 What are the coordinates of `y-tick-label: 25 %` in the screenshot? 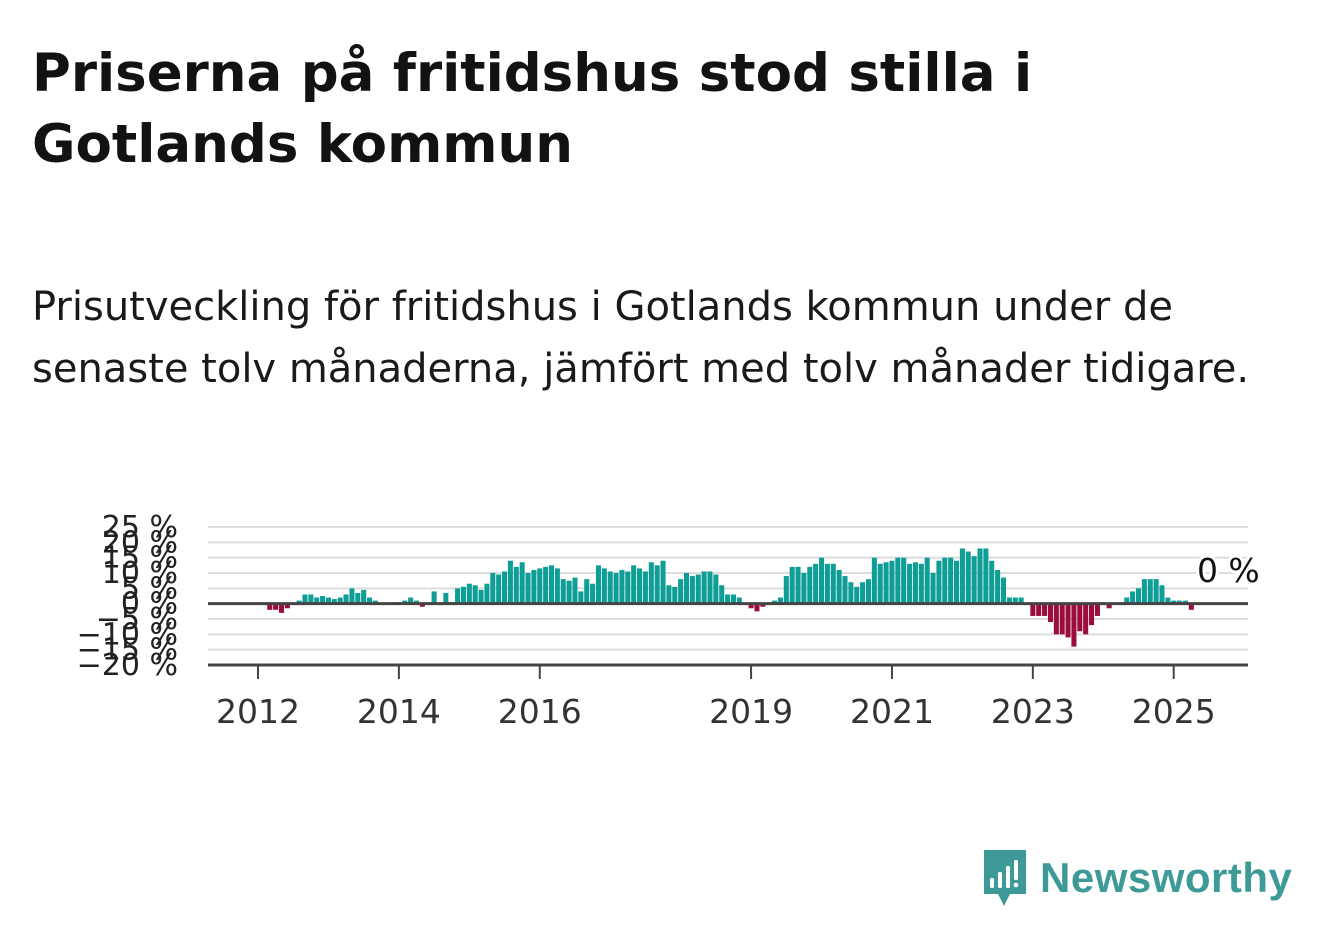 It's located at (140, 527).